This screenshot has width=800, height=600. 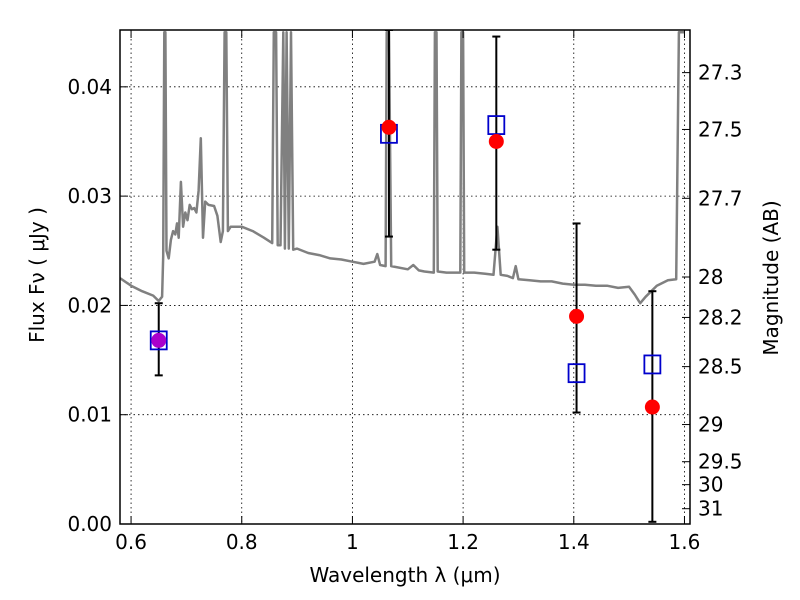 I want to click on y-axis-label: Flux Fν ( μJy ), so click(x=37, y=275).